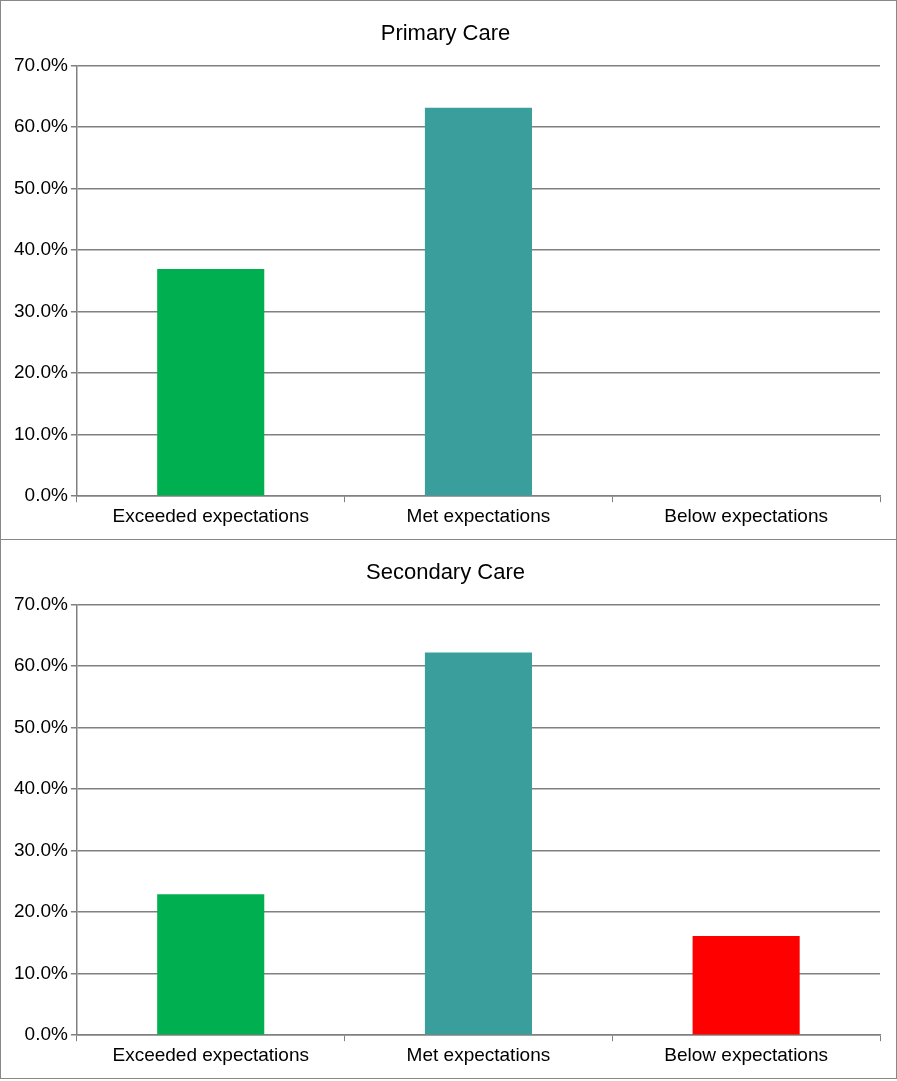  I want to click on chart-title: Primary Care, so click(445, 33).